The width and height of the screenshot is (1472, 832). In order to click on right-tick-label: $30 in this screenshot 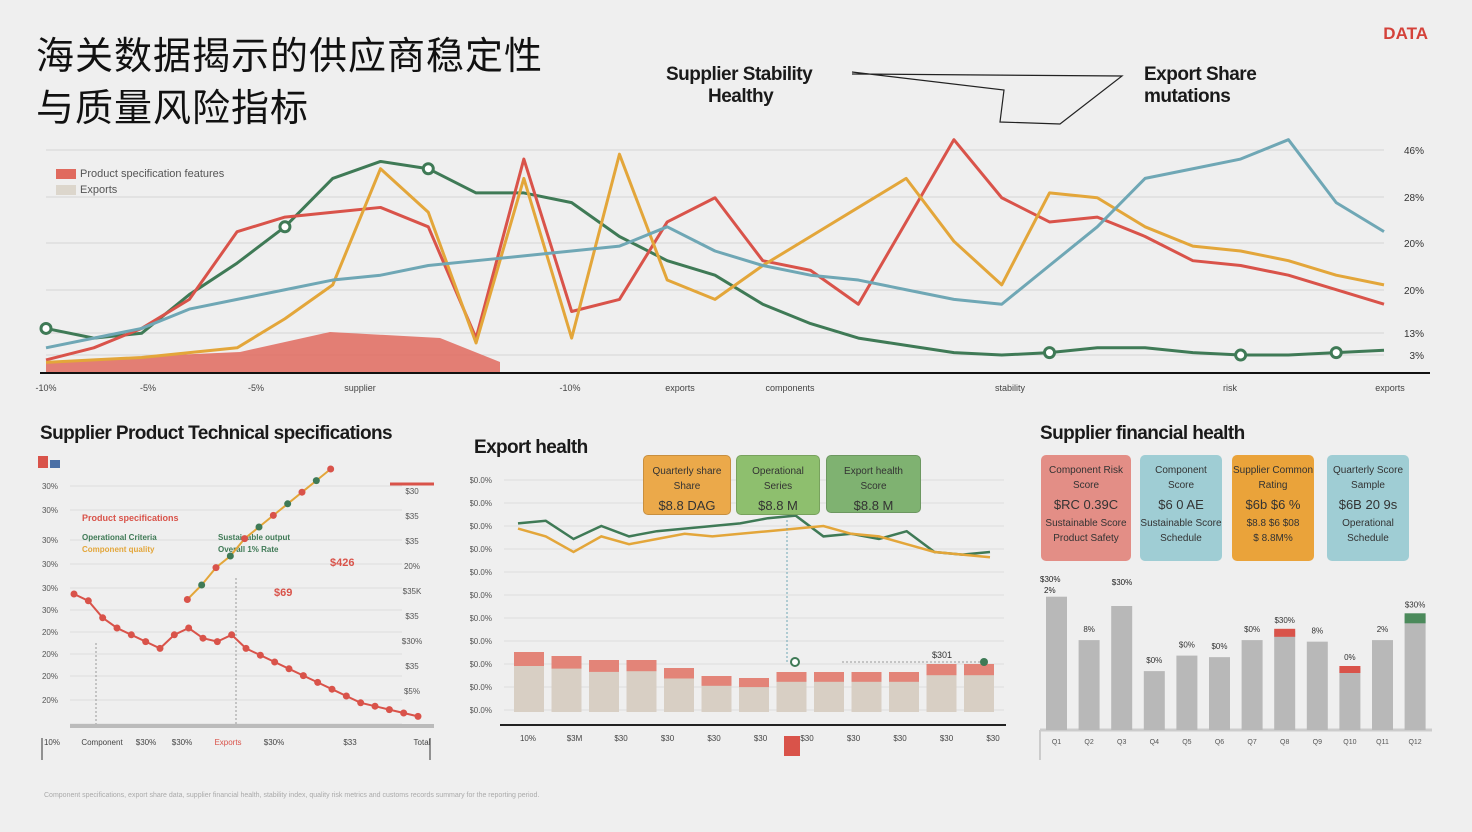, I will do `click(412, 491)`.